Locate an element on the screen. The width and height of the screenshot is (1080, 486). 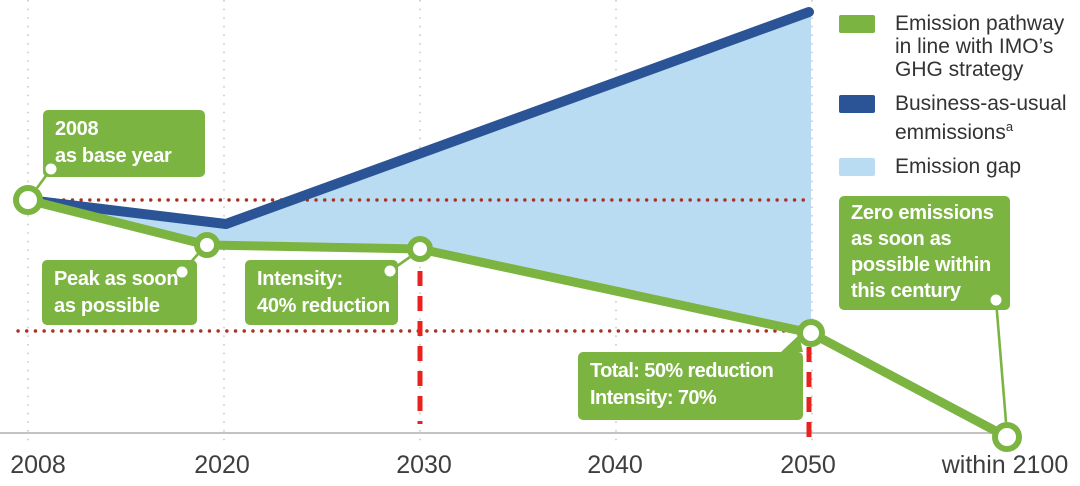
x-tick-within-2100: within 2100 is located at coordinates (1005, 465).